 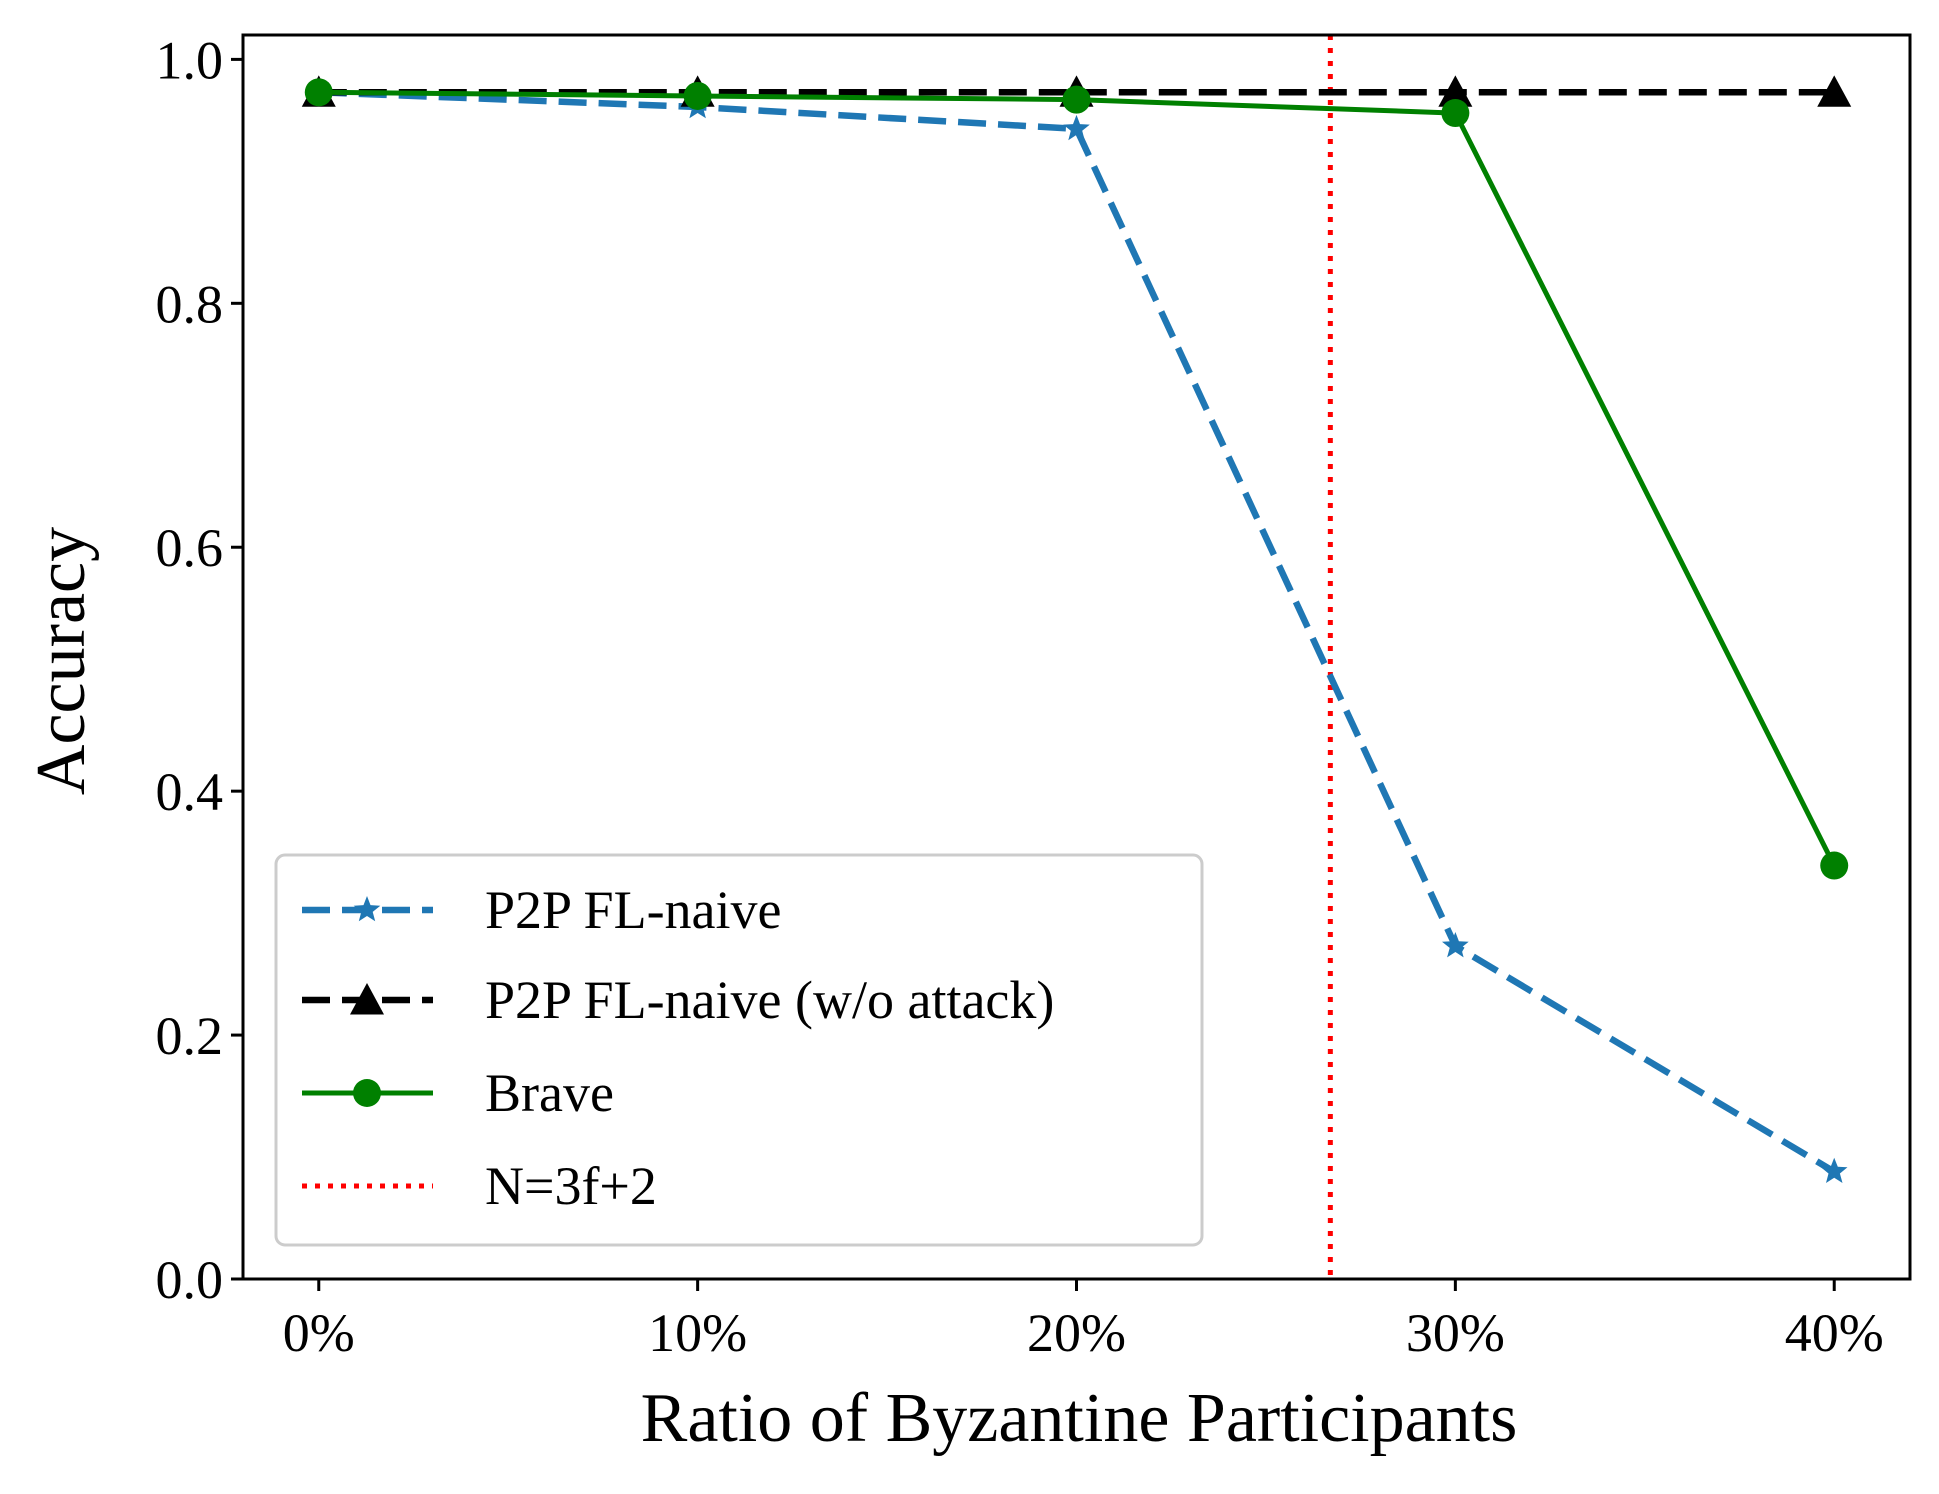 I want to click on x-tick-label-2: 10%, so click(x=697, y=1333).